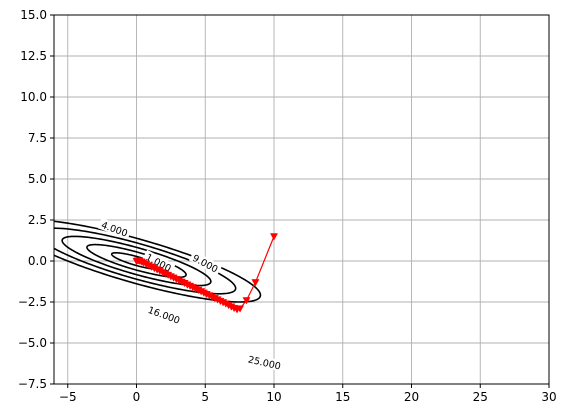 This screenshot has width=568, height=418. I want to click on x-tick-label: 5, so click(205, 397).